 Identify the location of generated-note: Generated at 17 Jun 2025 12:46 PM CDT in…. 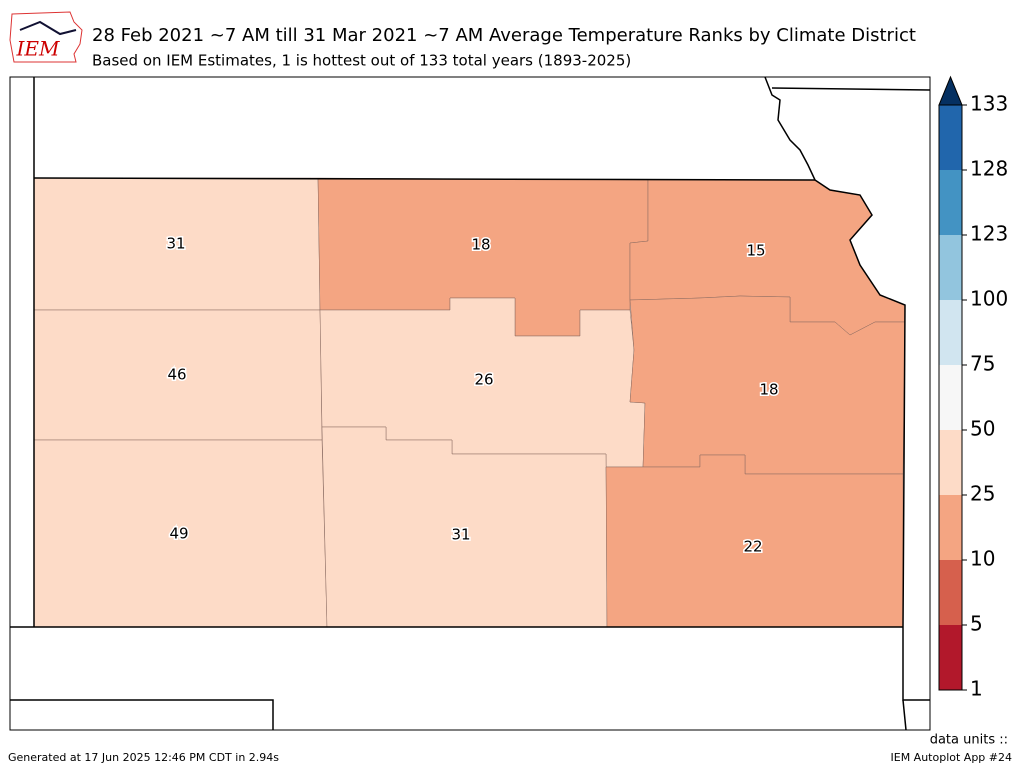
(143, 757).